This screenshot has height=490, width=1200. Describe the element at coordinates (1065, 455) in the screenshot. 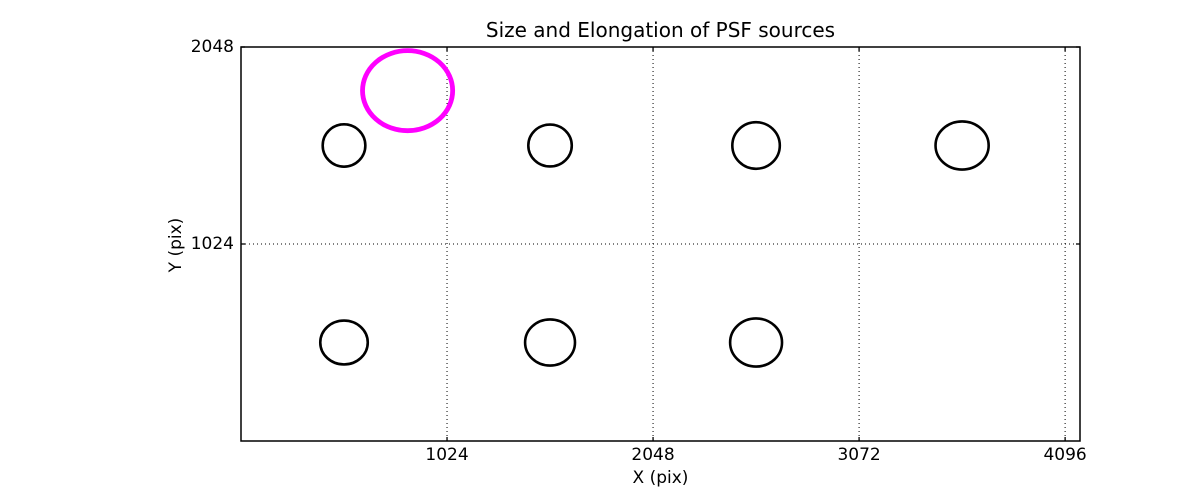

I see `x-tick-label: 4096` at that location.